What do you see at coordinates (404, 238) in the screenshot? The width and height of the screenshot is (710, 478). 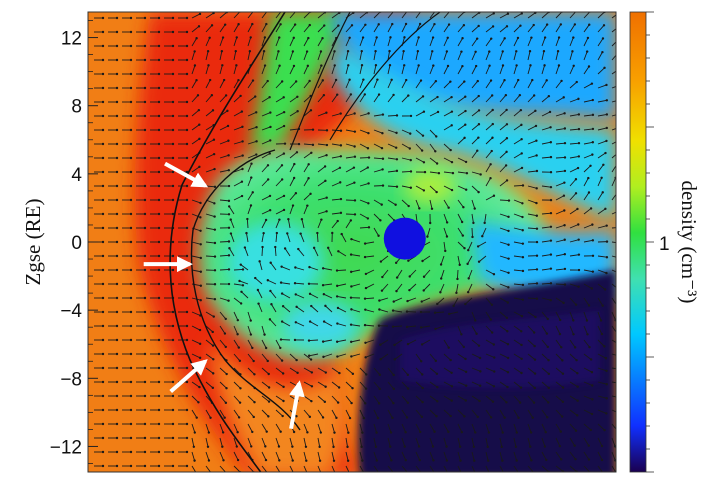 I see `planet-marker` at bounding box center [404, 238].